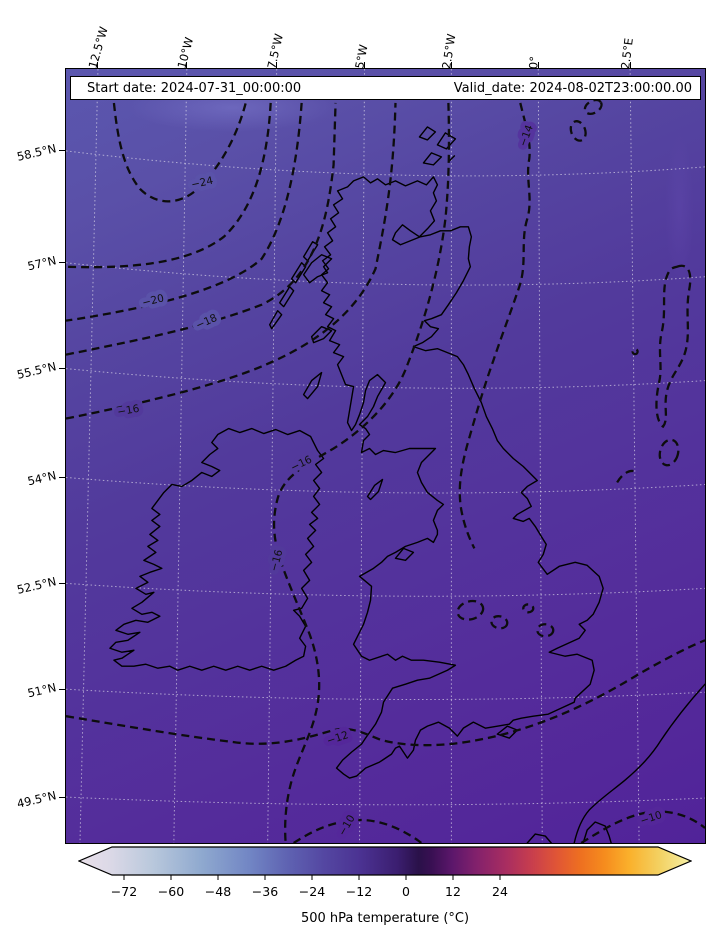 This screenshot has width=716, height=949. Describe the element at coordinates (385, 693) in the screenshot. I see `contour-minus12` at that location.